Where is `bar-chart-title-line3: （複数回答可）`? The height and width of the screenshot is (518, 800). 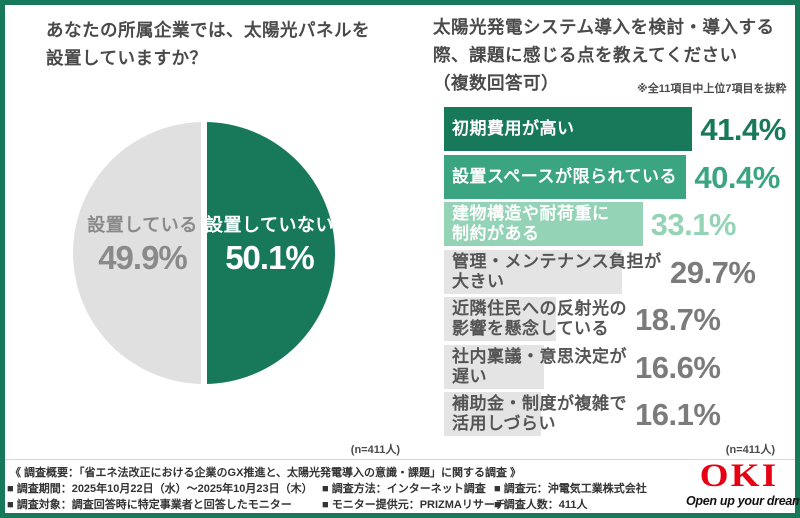
bar-chart-title-line3: （複数回答可） is located at coordinates (496, 83).